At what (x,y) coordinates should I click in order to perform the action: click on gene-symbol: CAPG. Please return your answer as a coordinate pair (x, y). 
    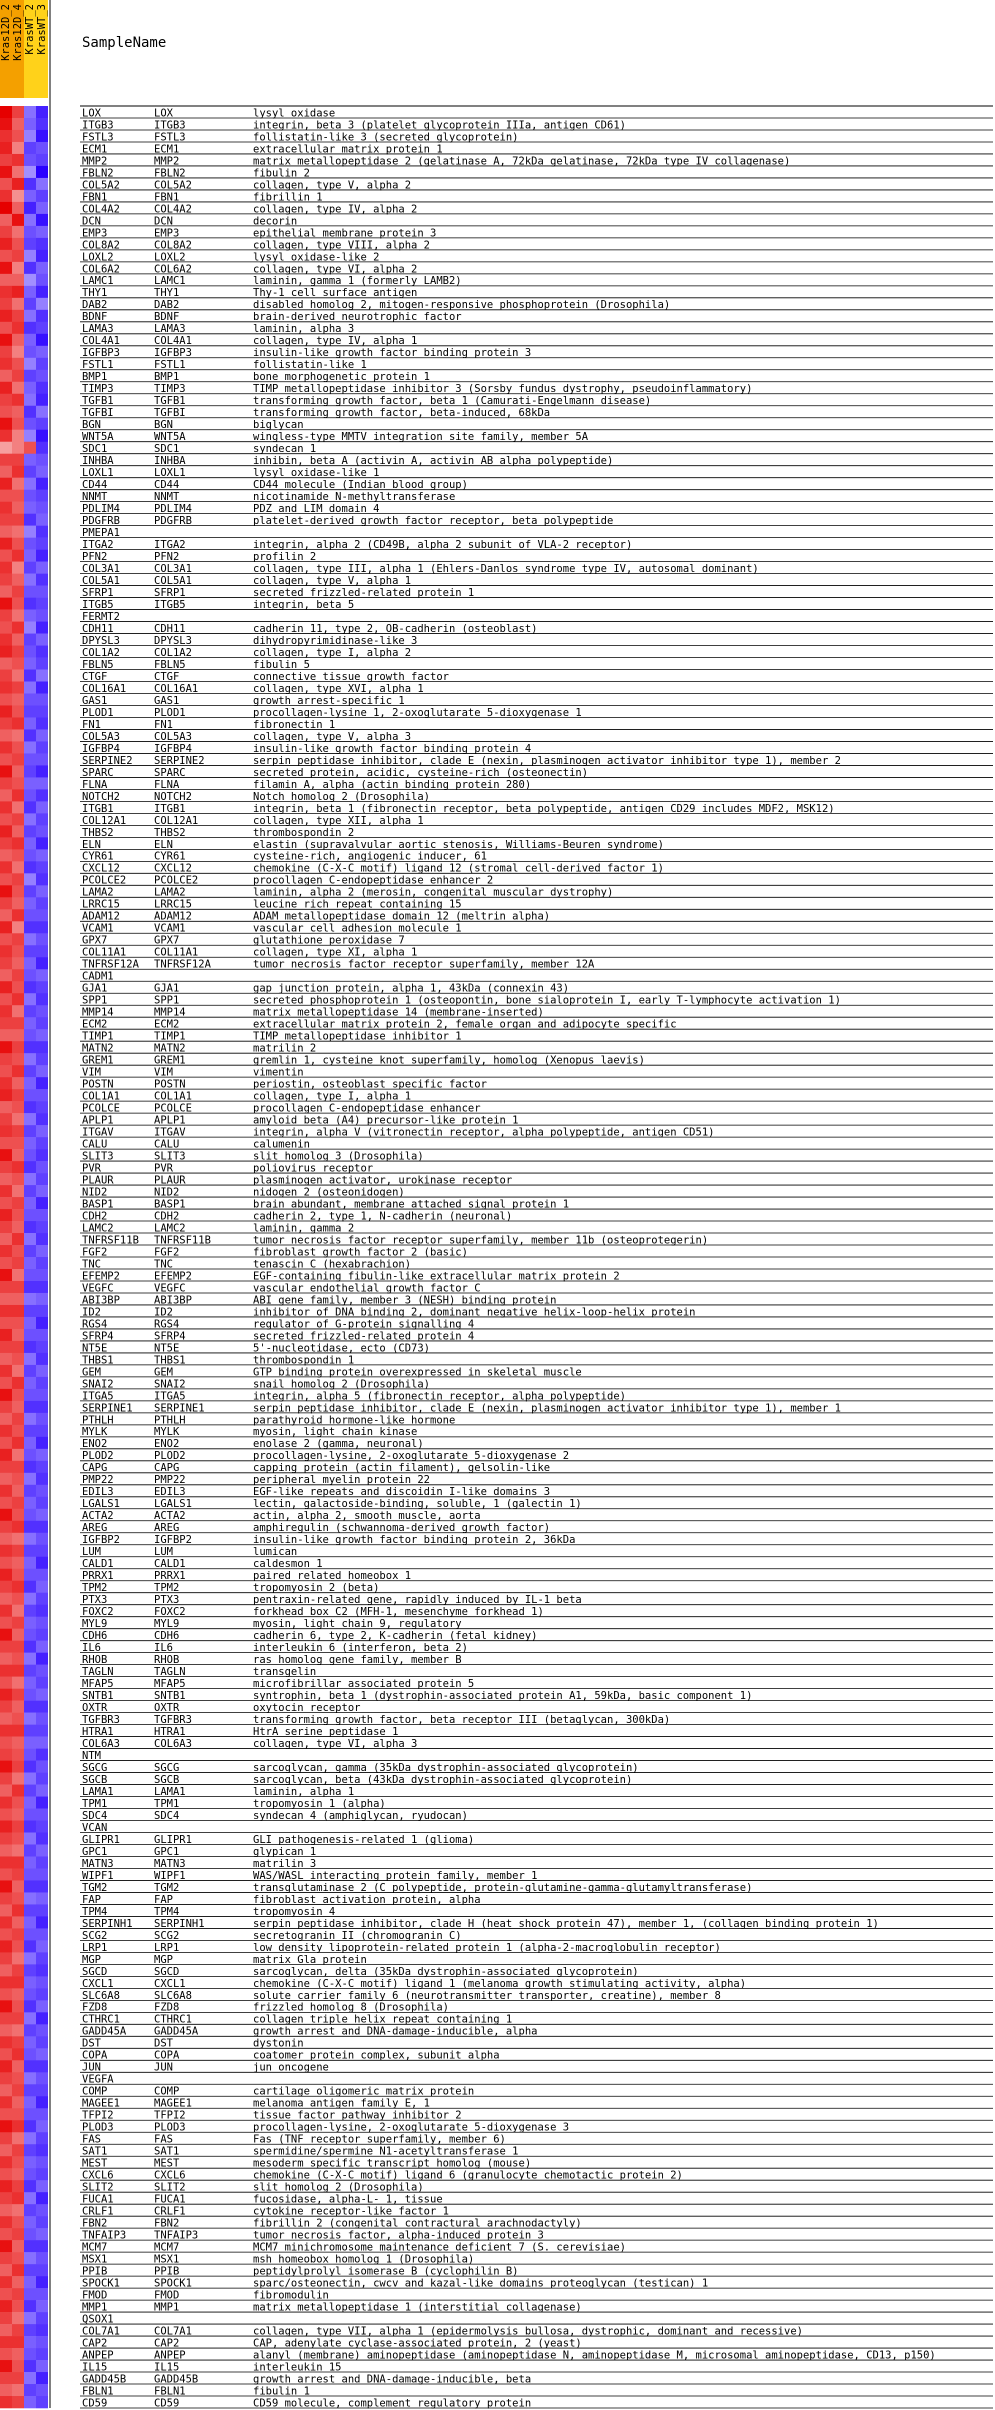
    Looking at the image, I should click on (166, 1468).